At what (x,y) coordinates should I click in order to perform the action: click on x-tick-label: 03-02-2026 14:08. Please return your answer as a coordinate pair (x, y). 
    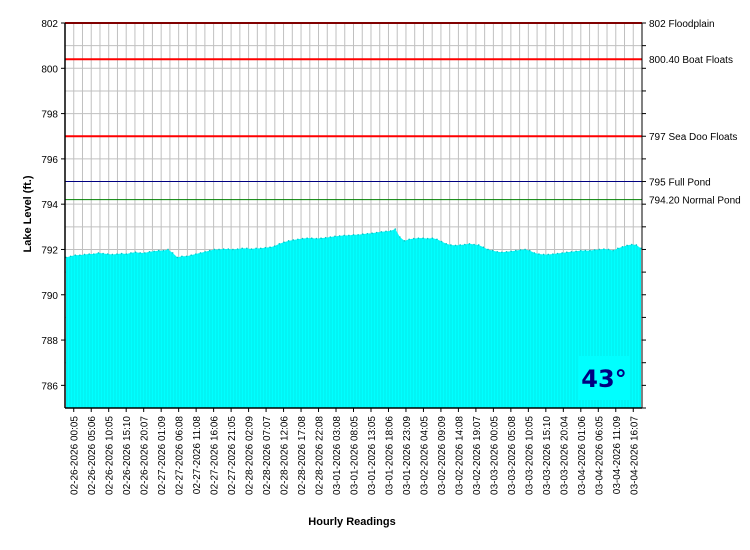
    Looking at the image, I should click on (459, 455).